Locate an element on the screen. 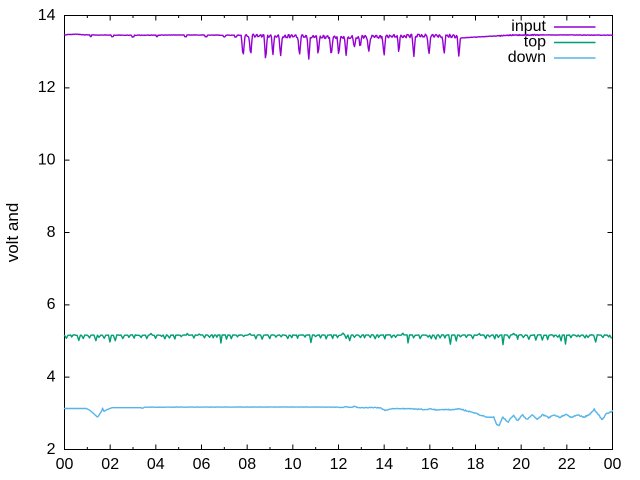 This screenshot has height=480, width=640. svg-text: 2 is located at coordinates (51, 449).